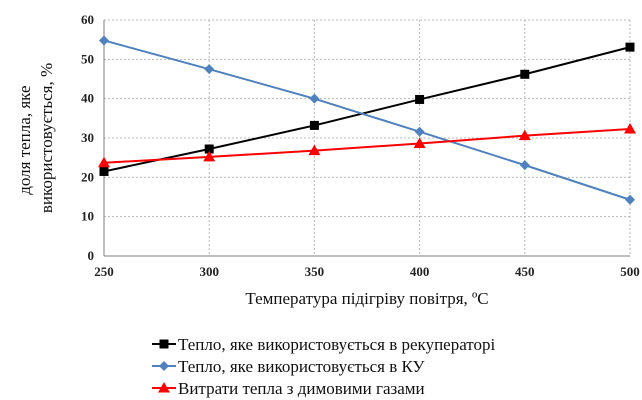 This screenshot has height=400, width=642. Describe the element at coordinates (301, 388) in the screenshot. I see `legend-label-2: Витрати тепла з димовими газами` at that location.